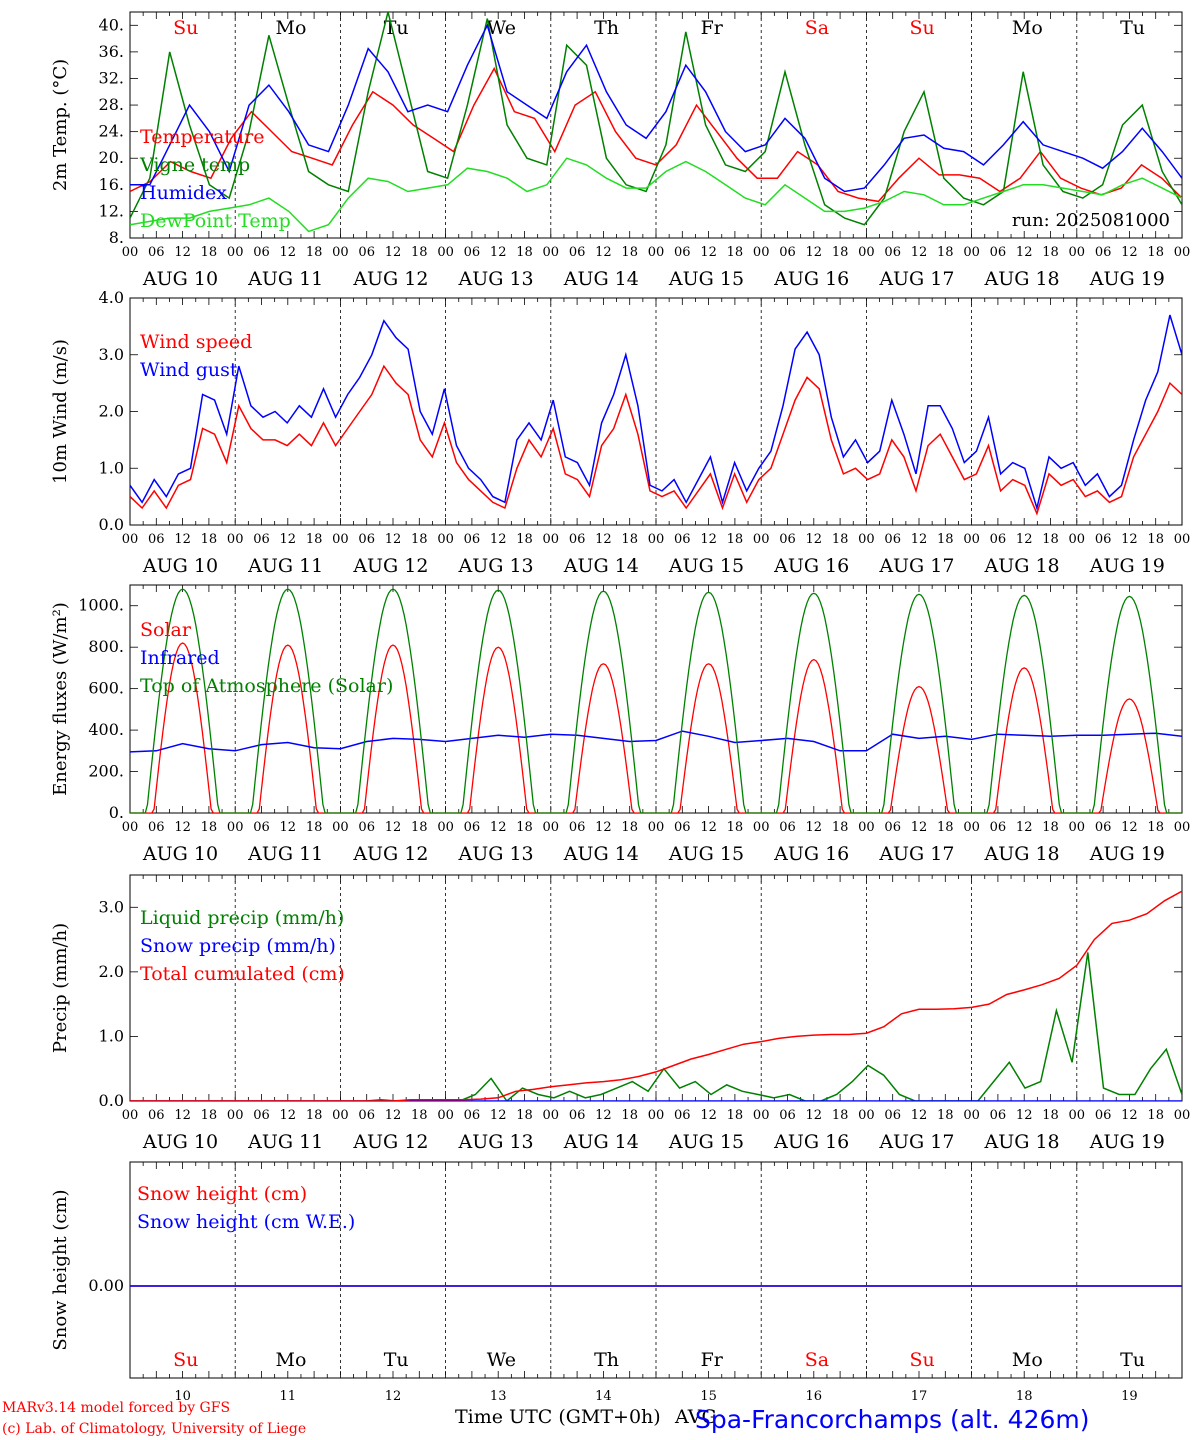  I want to click on weekday-label: Fr, so click(712, 28).